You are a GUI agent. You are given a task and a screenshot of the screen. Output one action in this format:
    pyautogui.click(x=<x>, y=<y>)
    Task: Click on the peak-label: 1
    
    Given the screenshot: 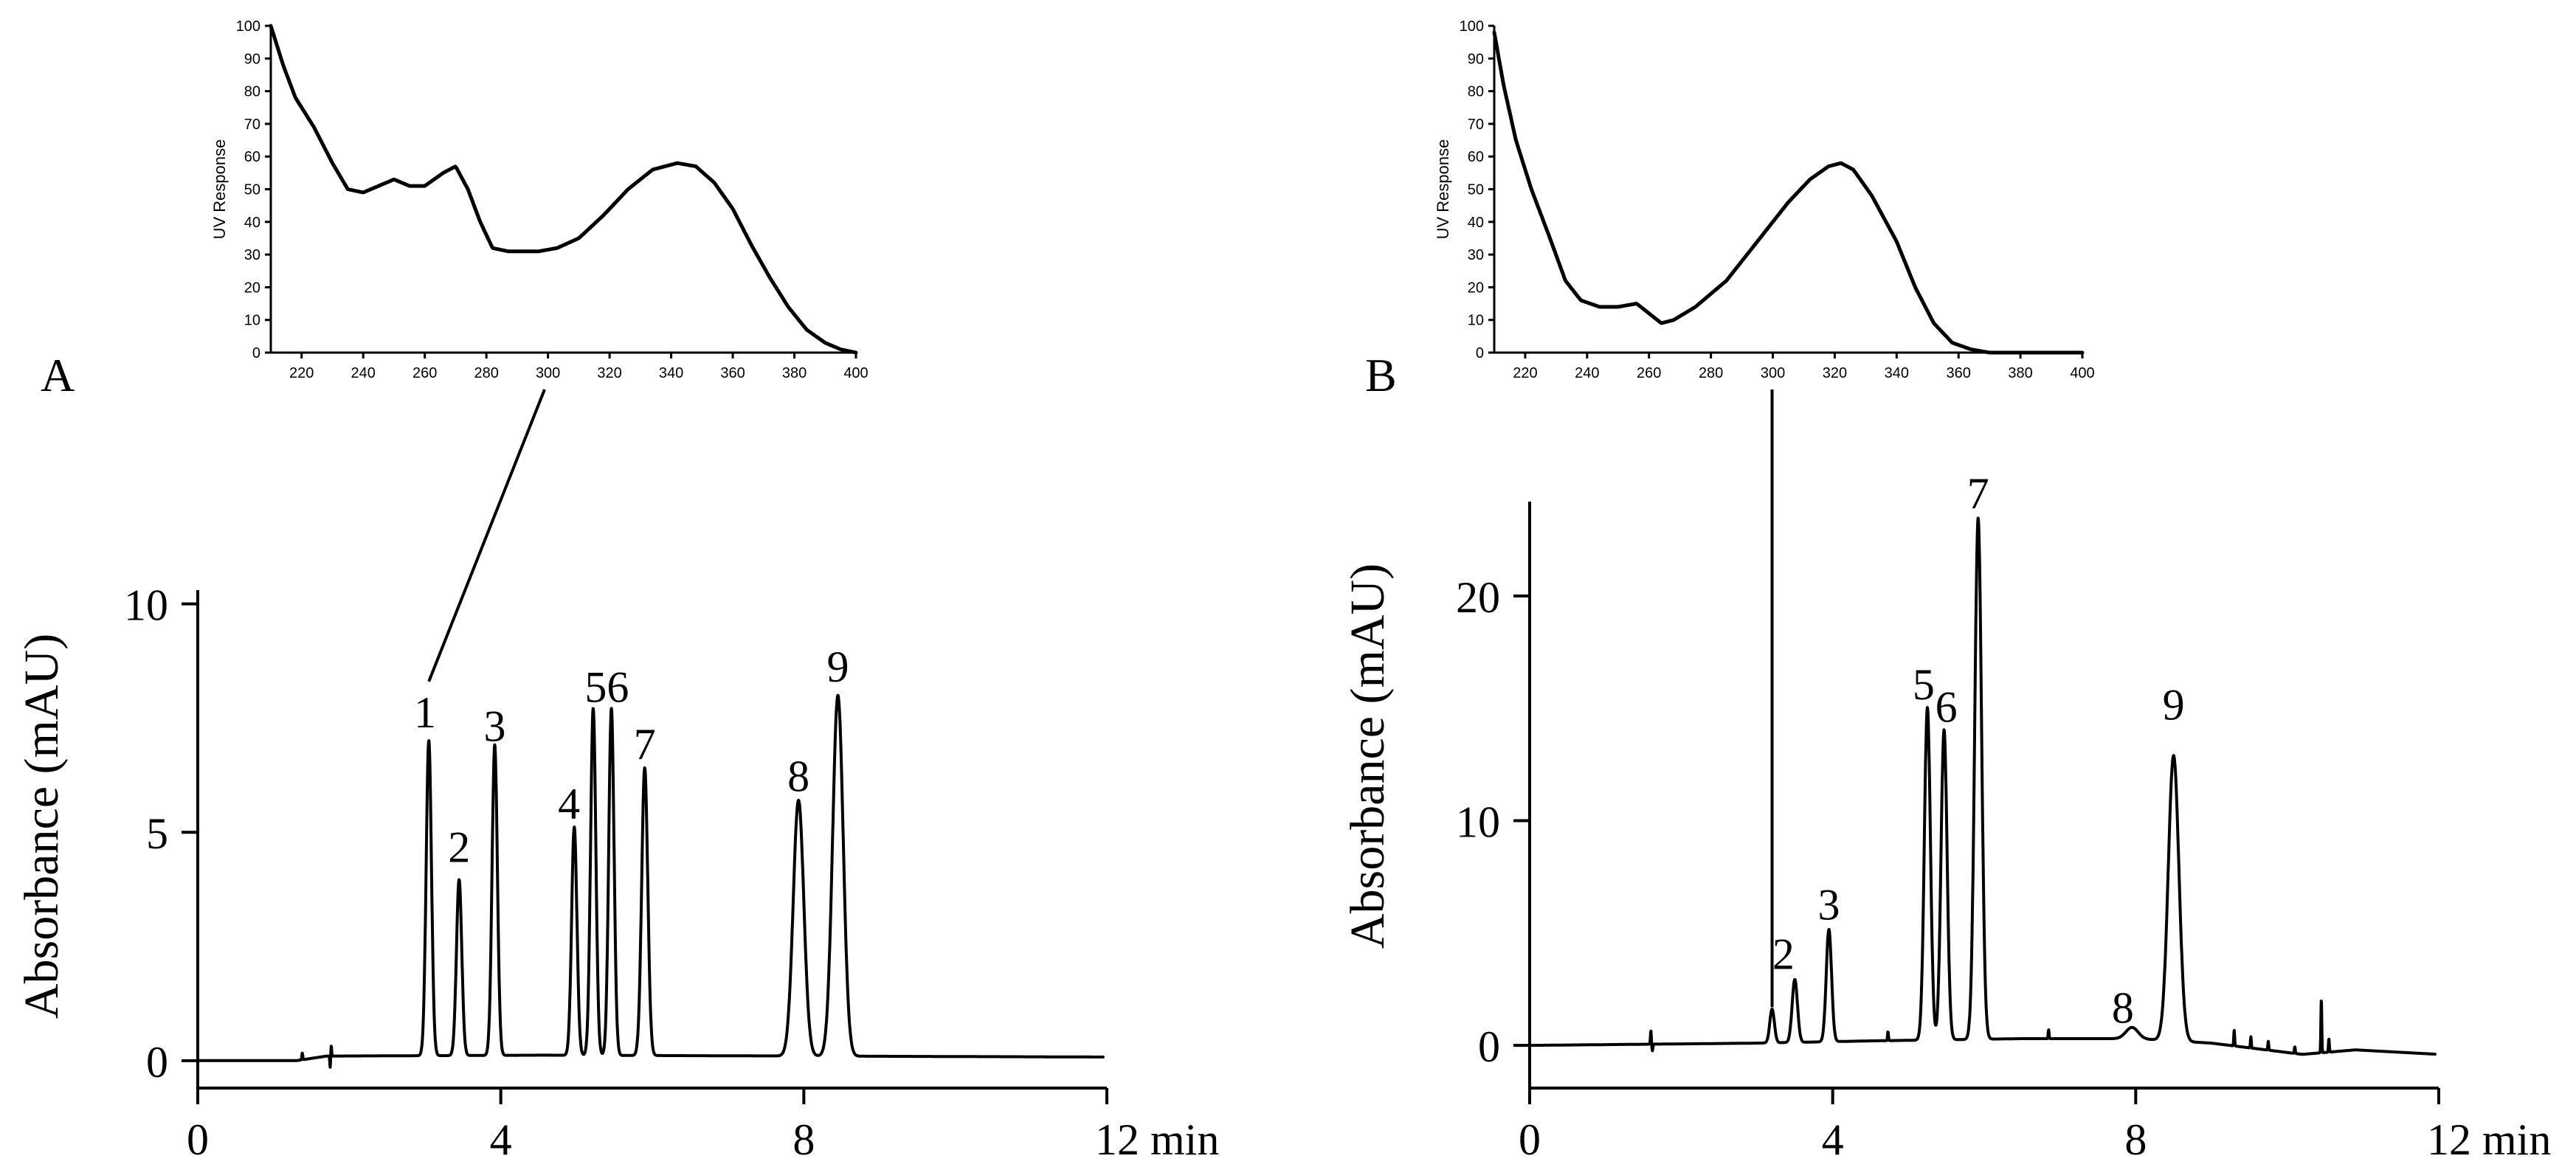 What is the action you would take?
    pyautogui.click(x=425, y=712)
    